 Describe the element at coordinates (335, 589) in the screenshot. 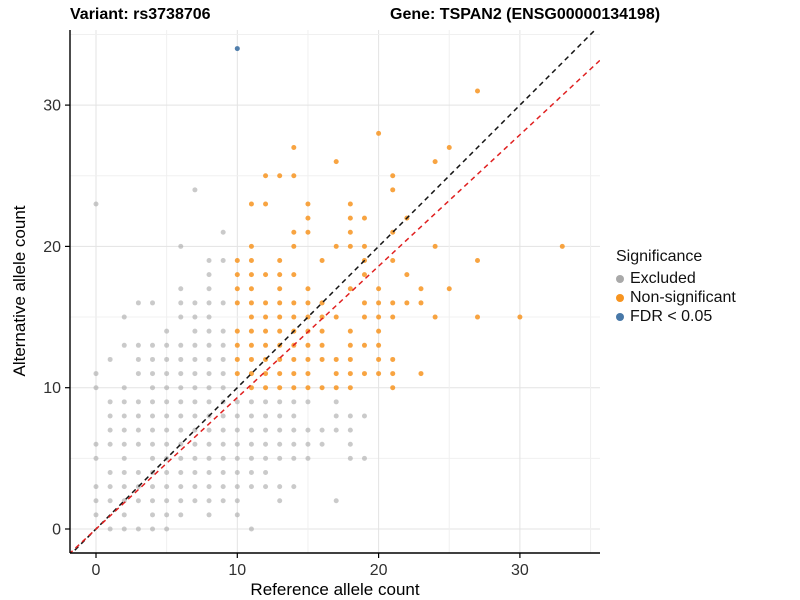

I see `x-axis-title: Reference allele count` at that location.